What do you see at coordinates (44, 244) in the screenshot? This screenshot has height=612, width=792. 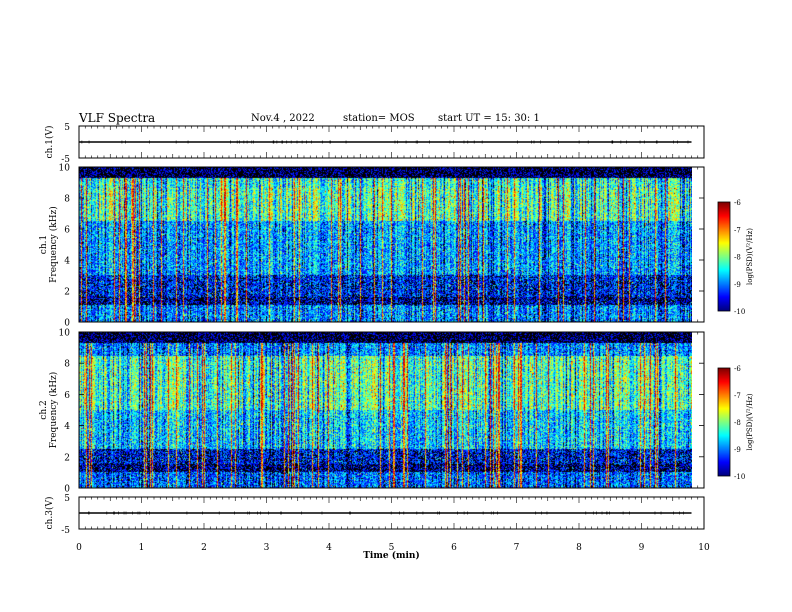 I see `ch1-spectrogram-ylabel-channel: ch.1` at bounding box center [44, 244].